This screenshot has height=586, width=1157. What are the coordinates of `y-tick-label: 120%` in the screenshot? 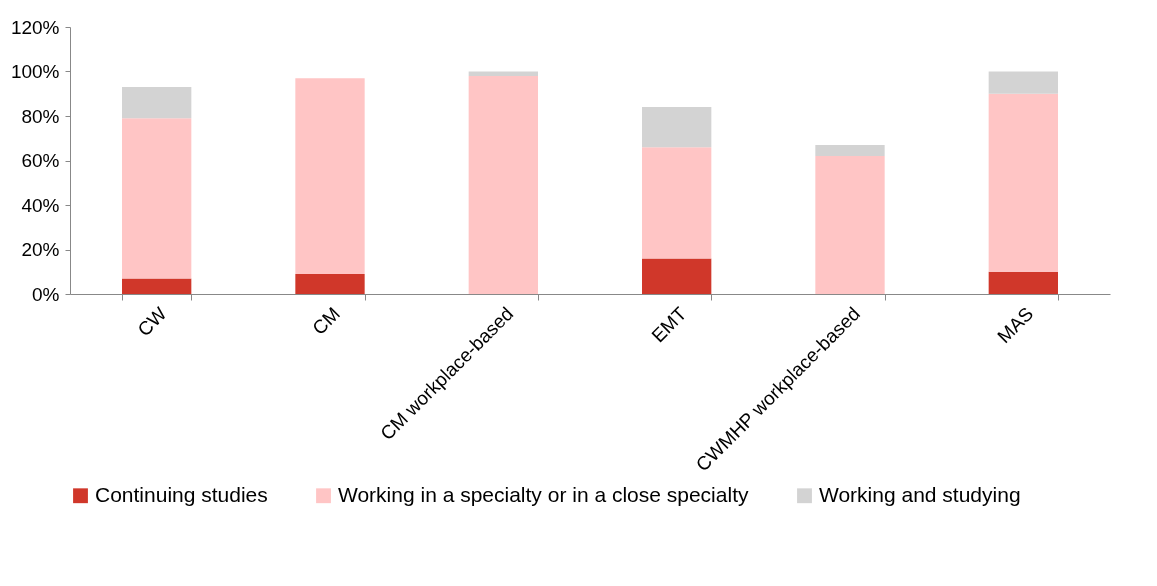 It's located at (35, 27).